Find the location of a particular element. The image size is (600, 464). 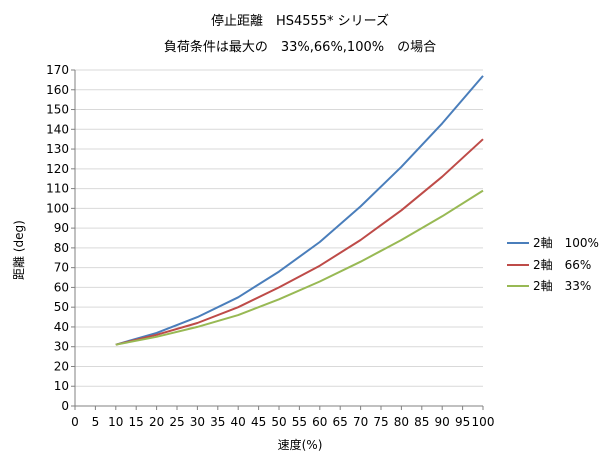

x-tick-label-65: 65 is located at coordinates (340, 422).